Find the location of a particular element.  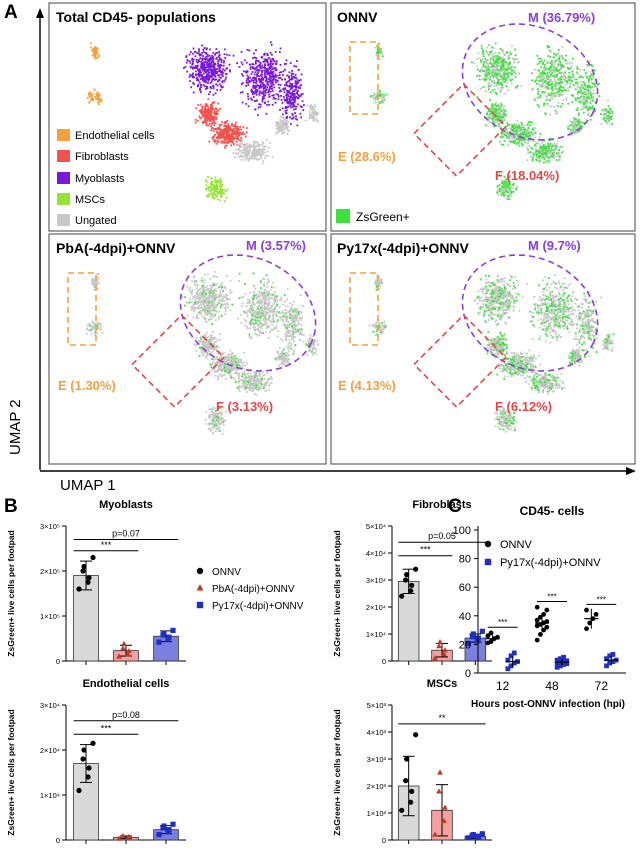

umap-y-label: UMAP 2 is located at coordinates (15, 427).